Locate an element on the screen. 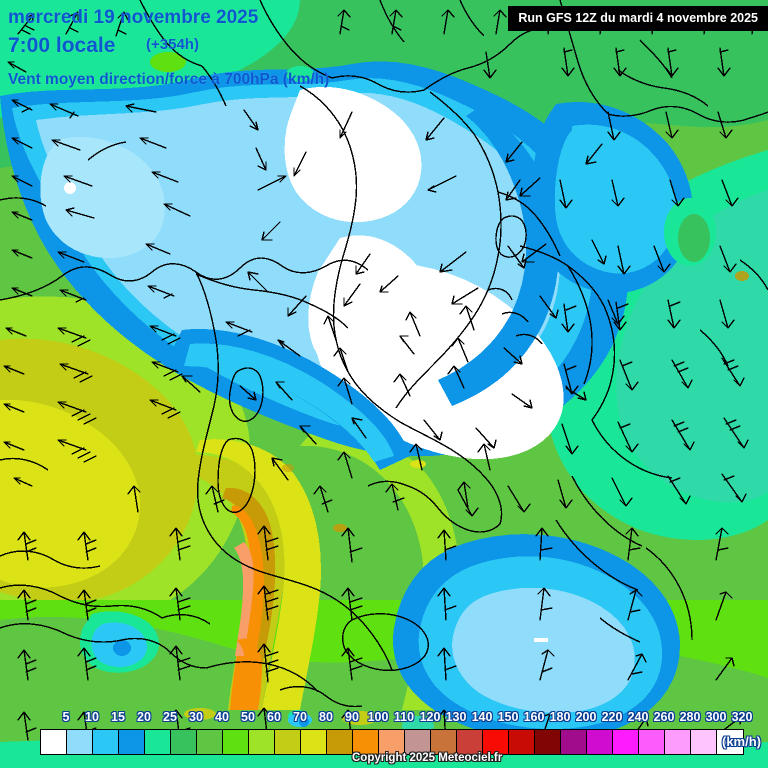  legend-tick-label: 25 is located at coordinates (170, 717).